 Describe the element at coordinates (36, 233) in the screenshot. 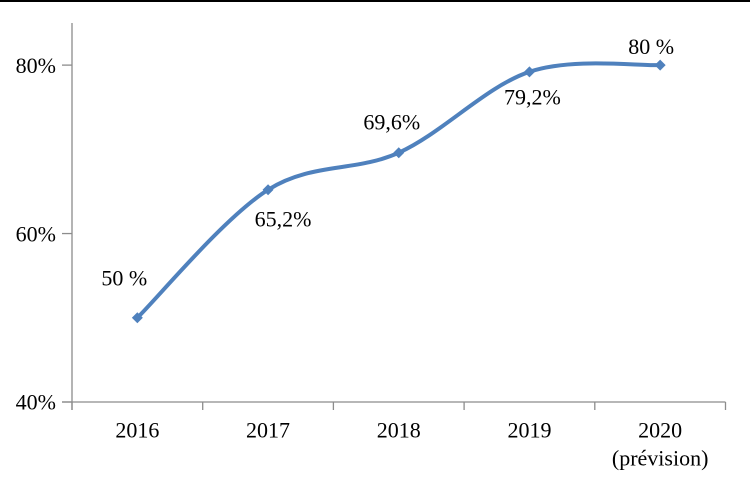

I see `y-tick-label: 60%` at that location.